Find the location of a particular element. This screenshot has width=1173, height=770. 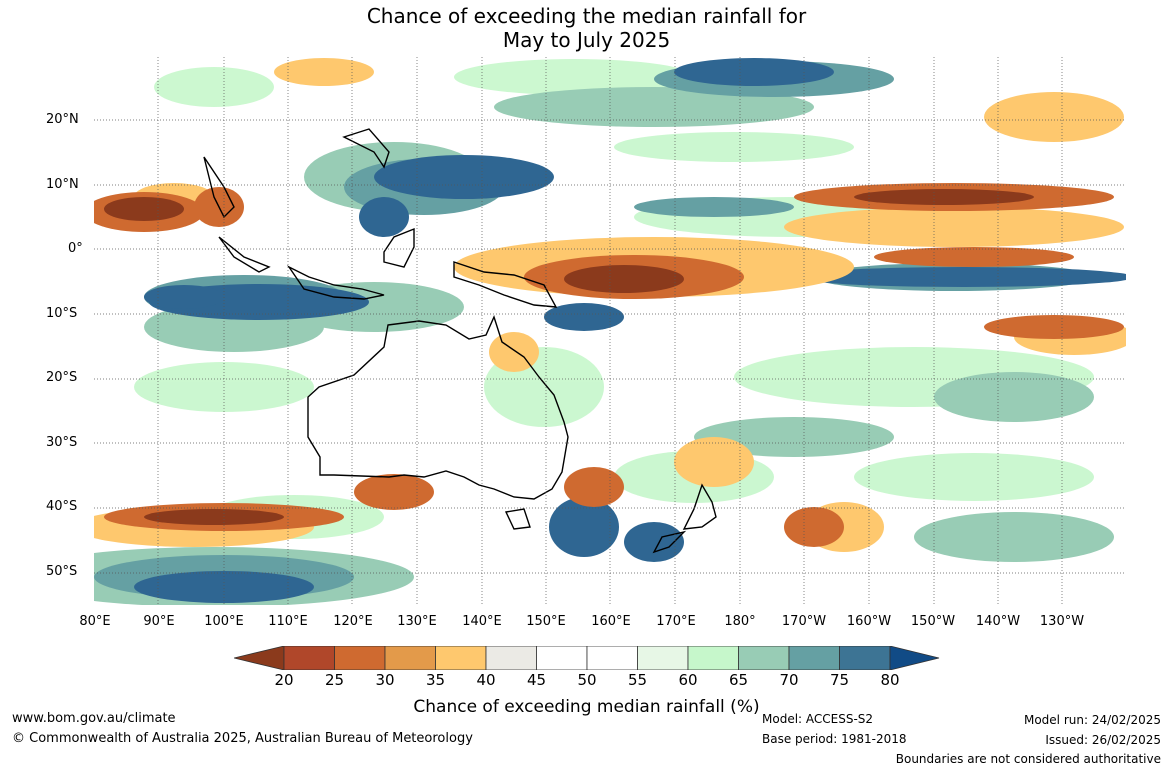

lat-label-30s: 30°S is located at coordinates (62, 442).